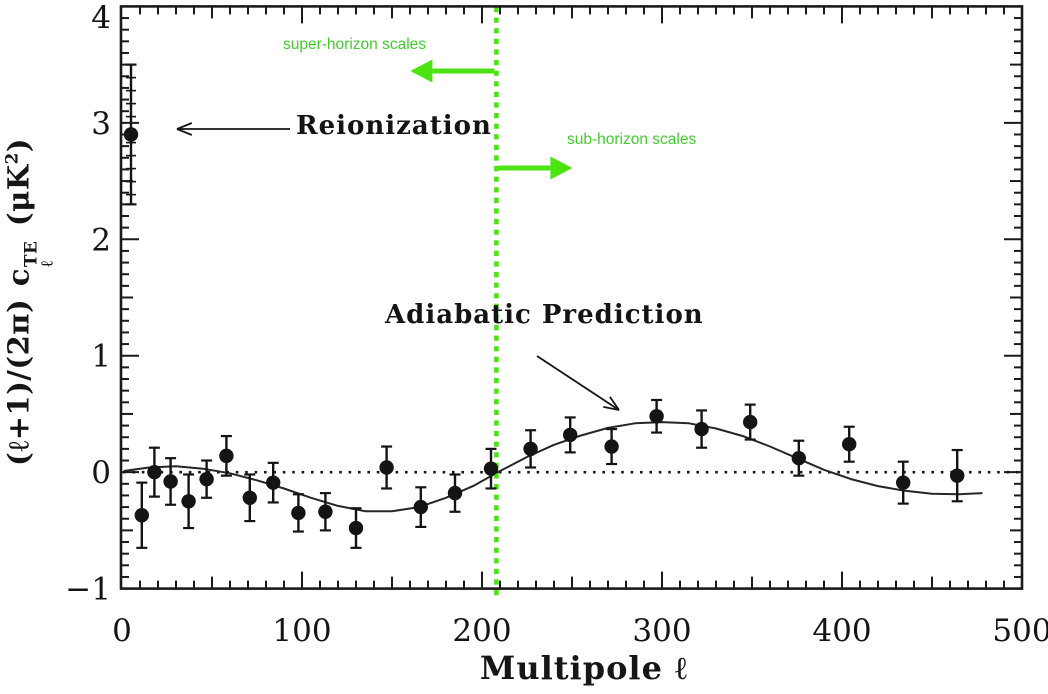  I want to click on y-axis-label-symbol: c, so click(18, 277).